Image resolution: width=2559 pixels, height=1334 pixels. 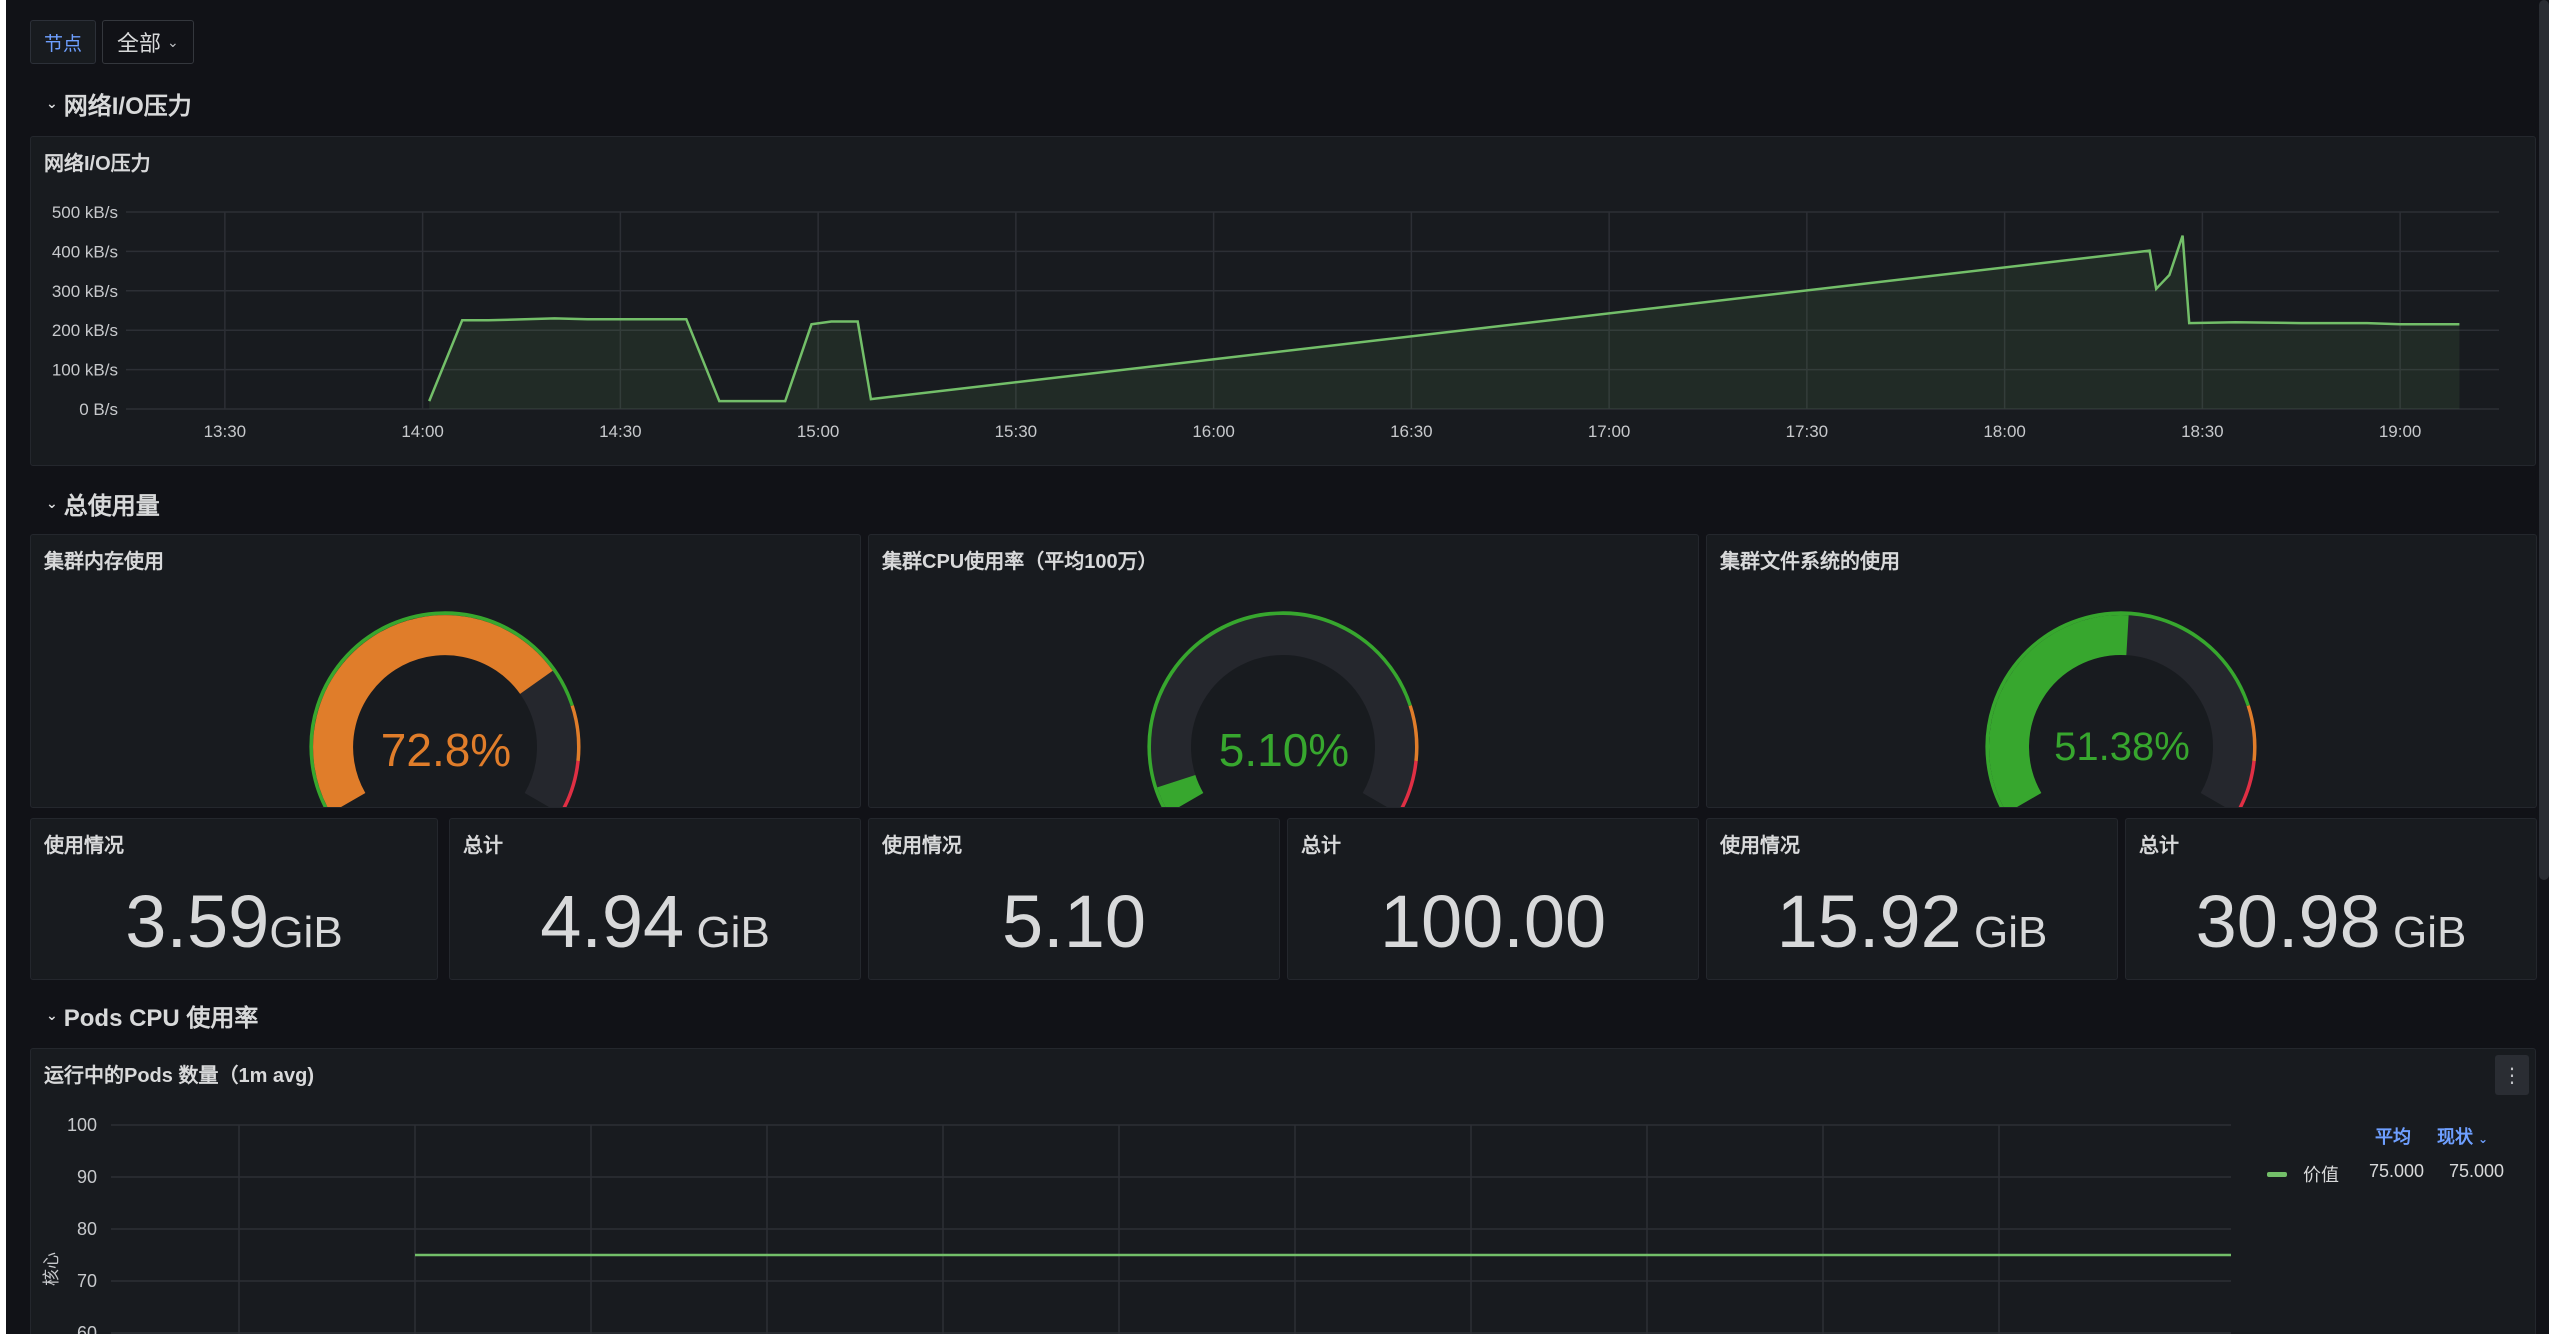 What do you see at coordinates (2321, 1175) in the screenshot?
I see `legend-series-name: 价值` at bounding box center [2321, 1175].